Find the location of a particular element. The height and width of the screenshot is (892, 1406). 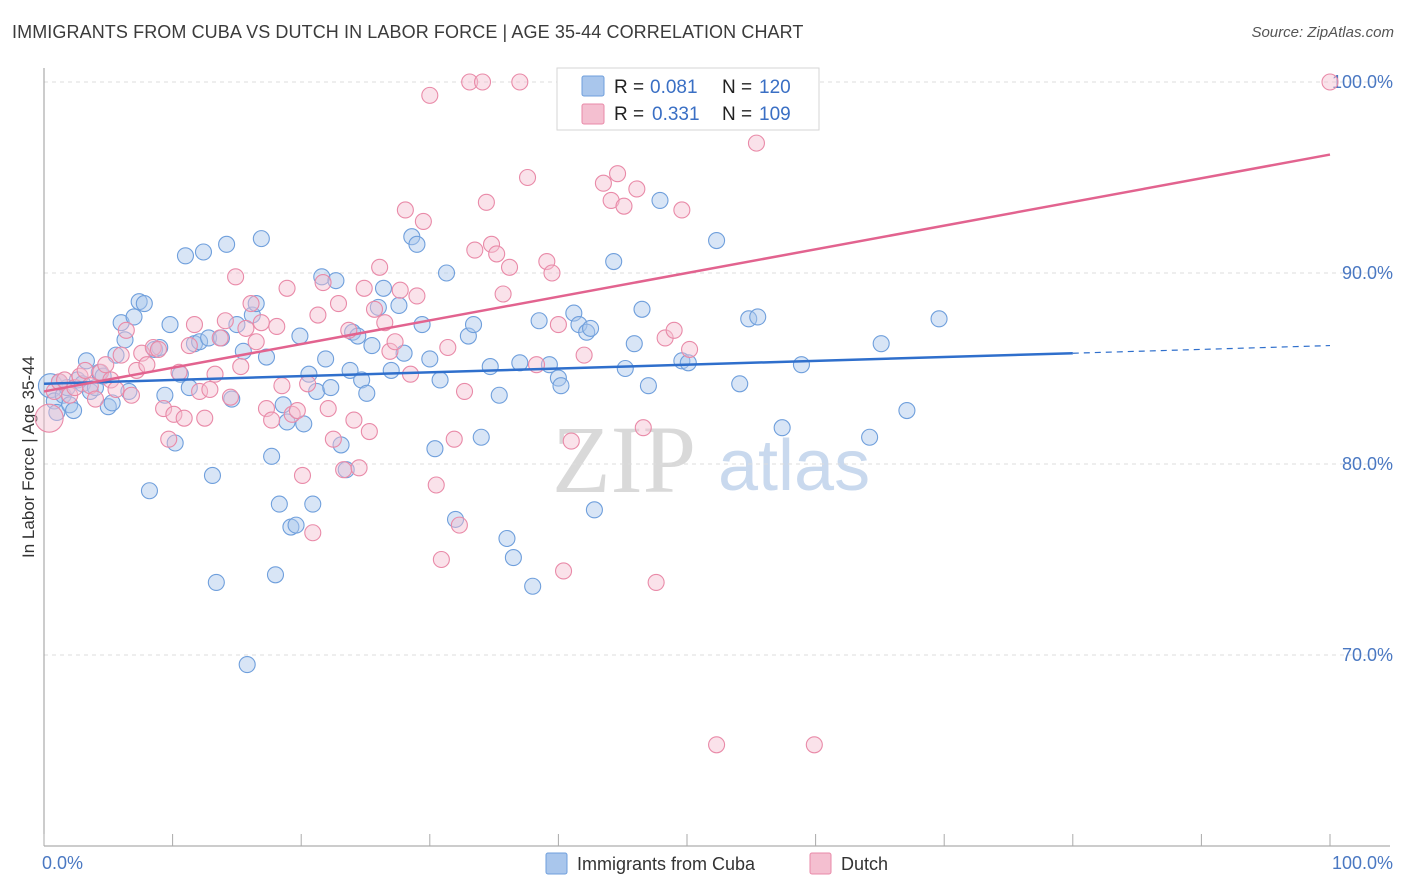

y-axis-label: In Labor Force | Age 35-44 is located at coordinates (28, 457).